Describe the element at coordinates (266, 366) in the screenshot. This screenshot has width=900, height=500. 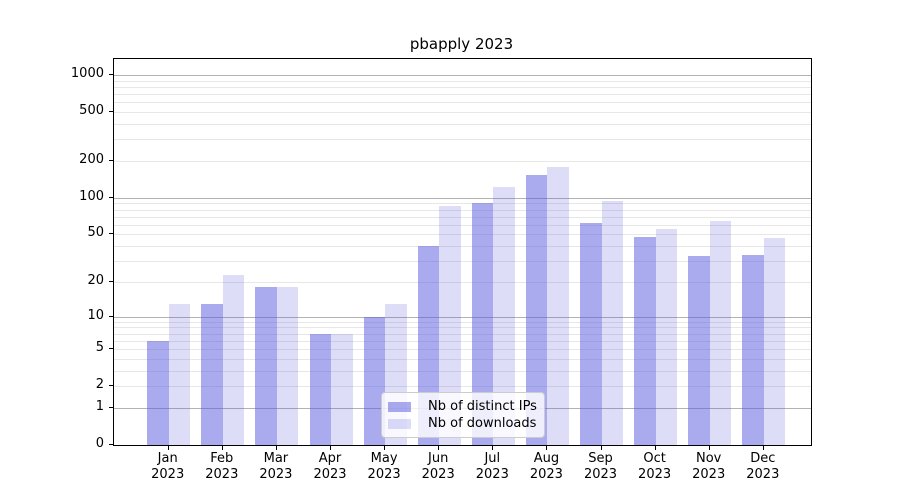
I see `bar-distinct-ips-mar` at that location.